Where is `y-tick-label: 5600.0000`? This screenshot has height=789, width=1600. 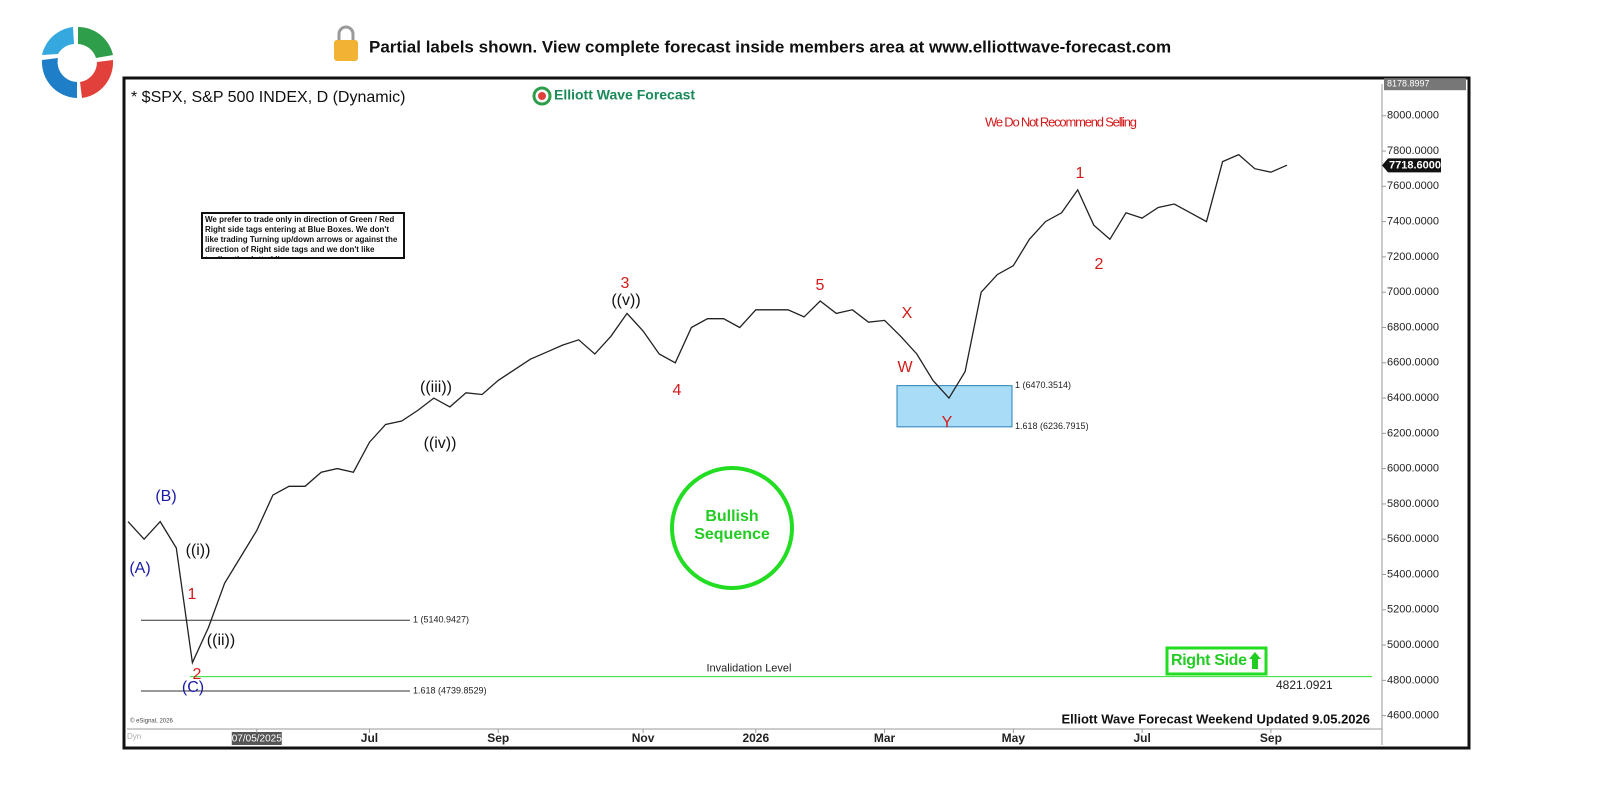
y-tick-label: 5600.0000 is located at coordinates (1413, 539).